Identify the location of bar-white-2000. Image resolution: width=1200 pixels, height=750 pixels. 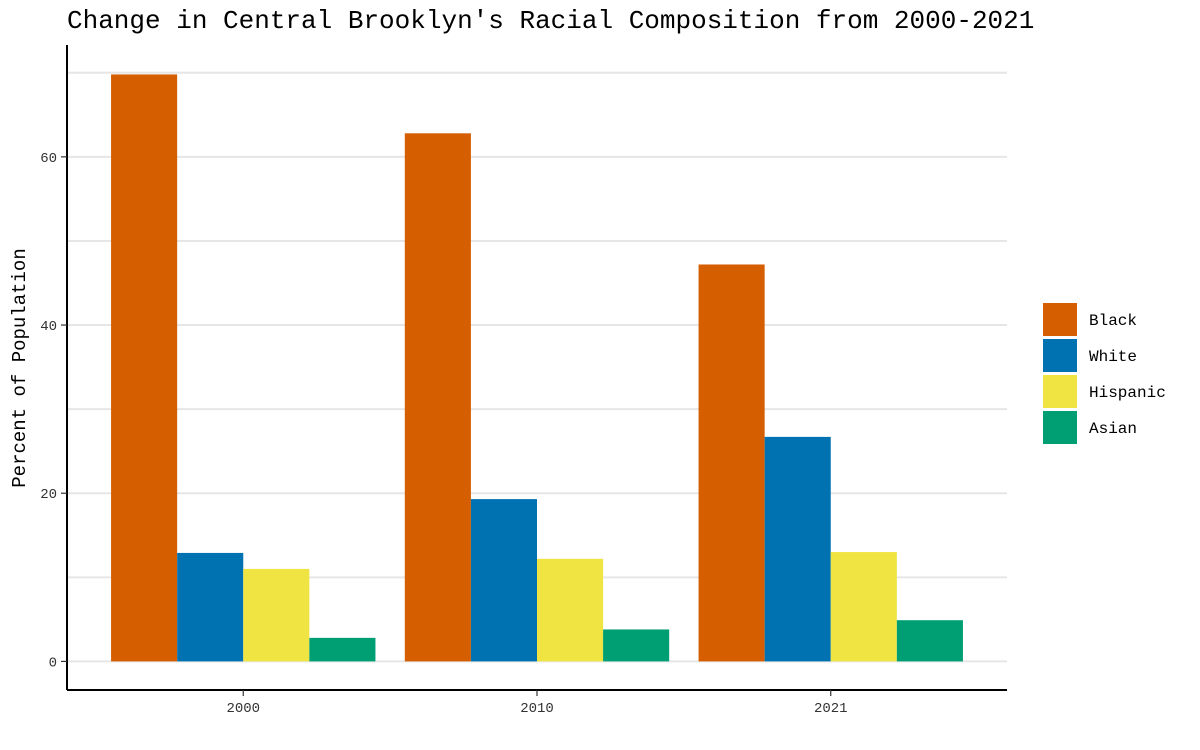
(210, 607).